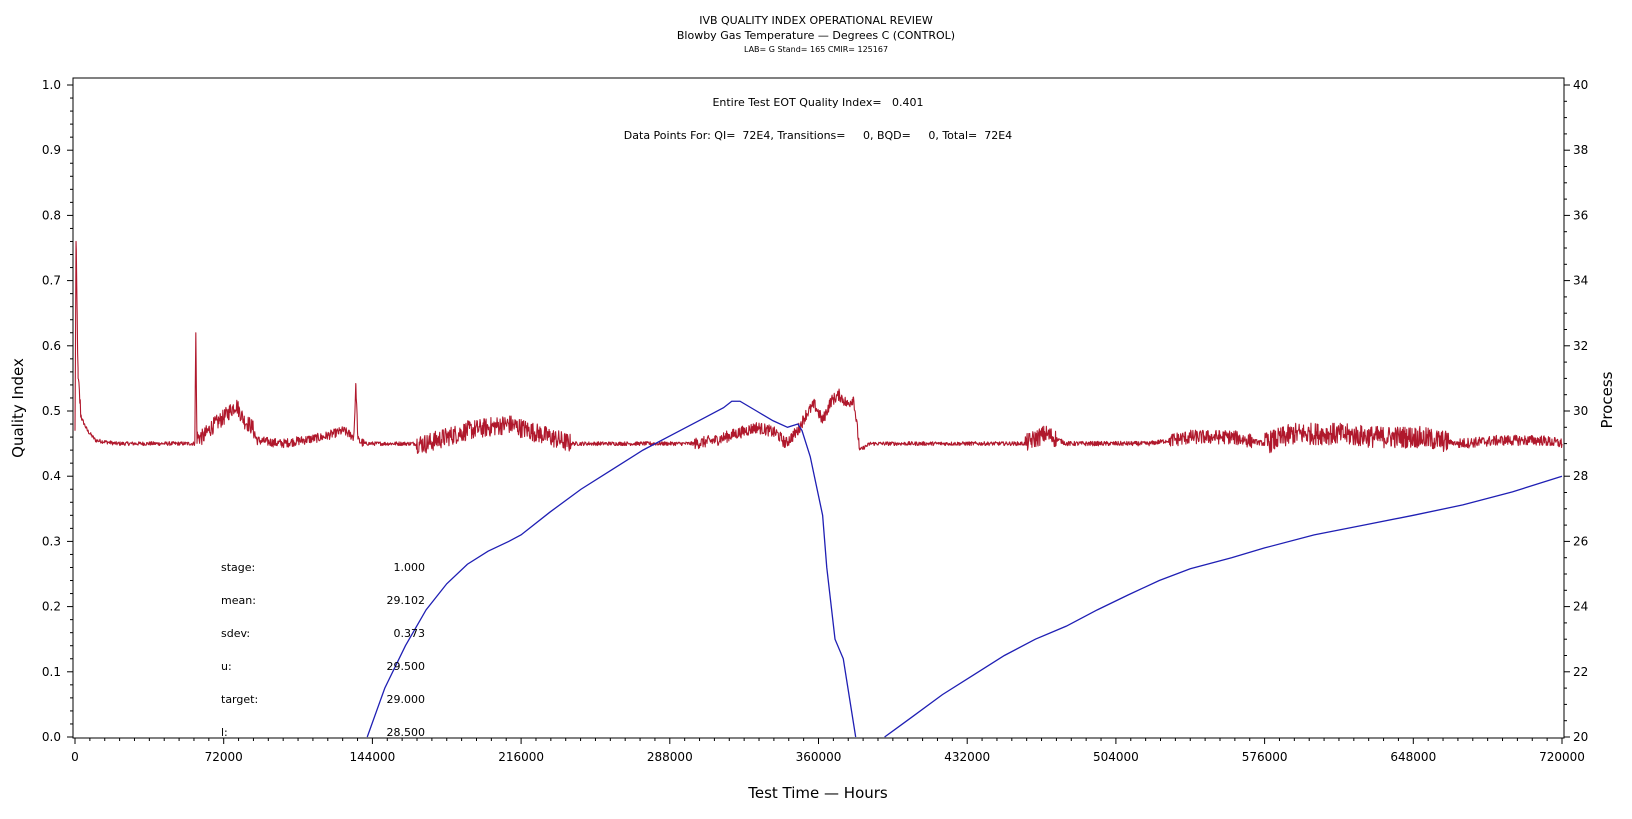 The image size is (1632, 819). I want to click on stat-label: l:, so click(224, 732).